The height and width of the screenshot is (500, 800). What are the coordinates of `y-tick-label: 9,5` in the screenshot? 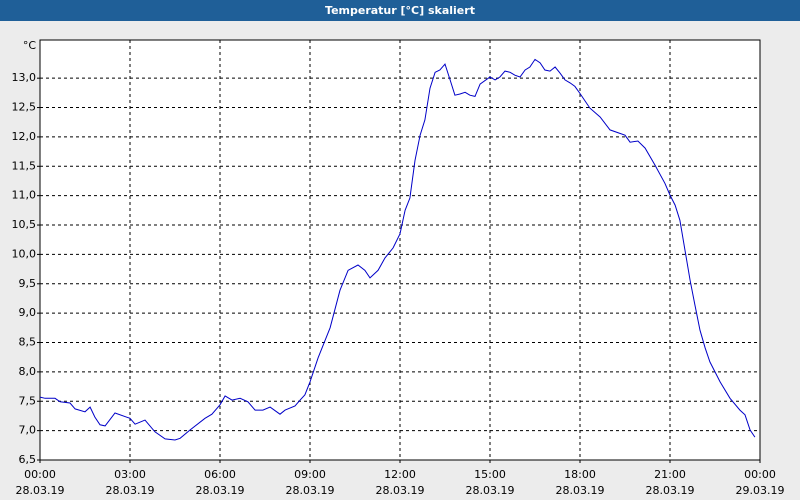 It's located at (28, 283).